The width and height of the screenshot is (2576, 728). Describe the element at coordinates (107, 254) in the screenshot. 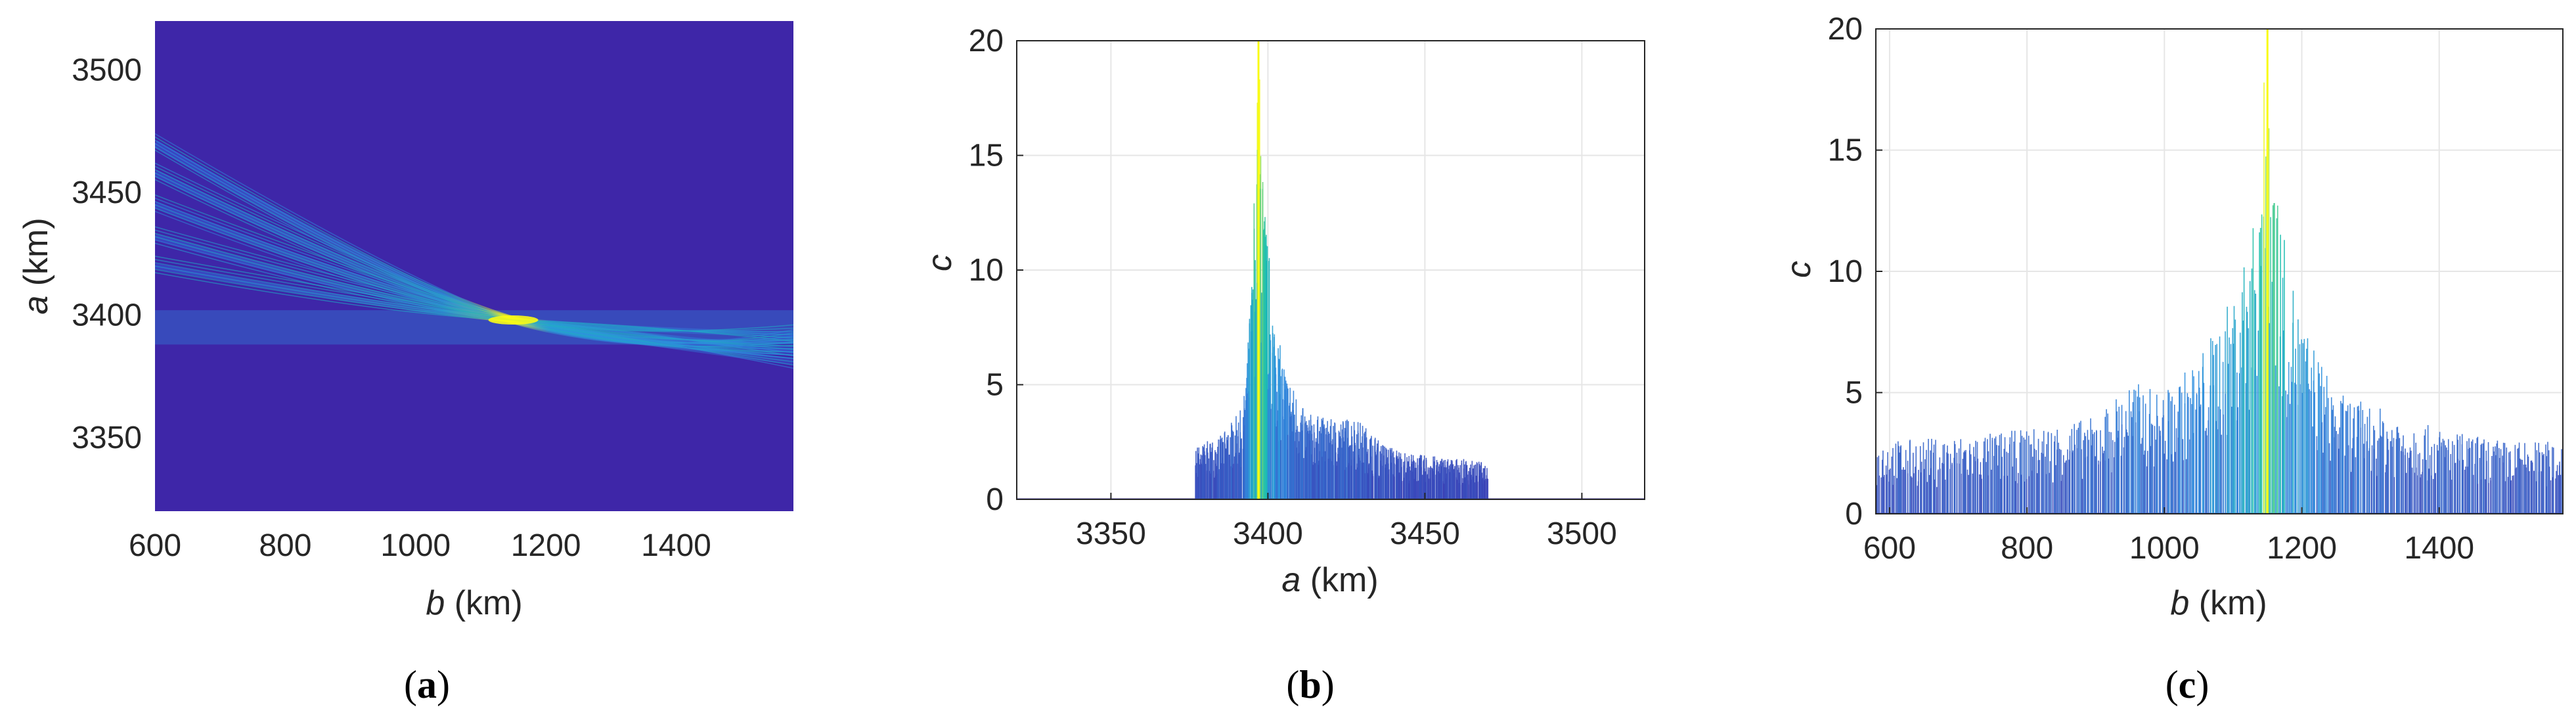

I see `y-tick-labels: 3350 3400 3450 3500` at that location.